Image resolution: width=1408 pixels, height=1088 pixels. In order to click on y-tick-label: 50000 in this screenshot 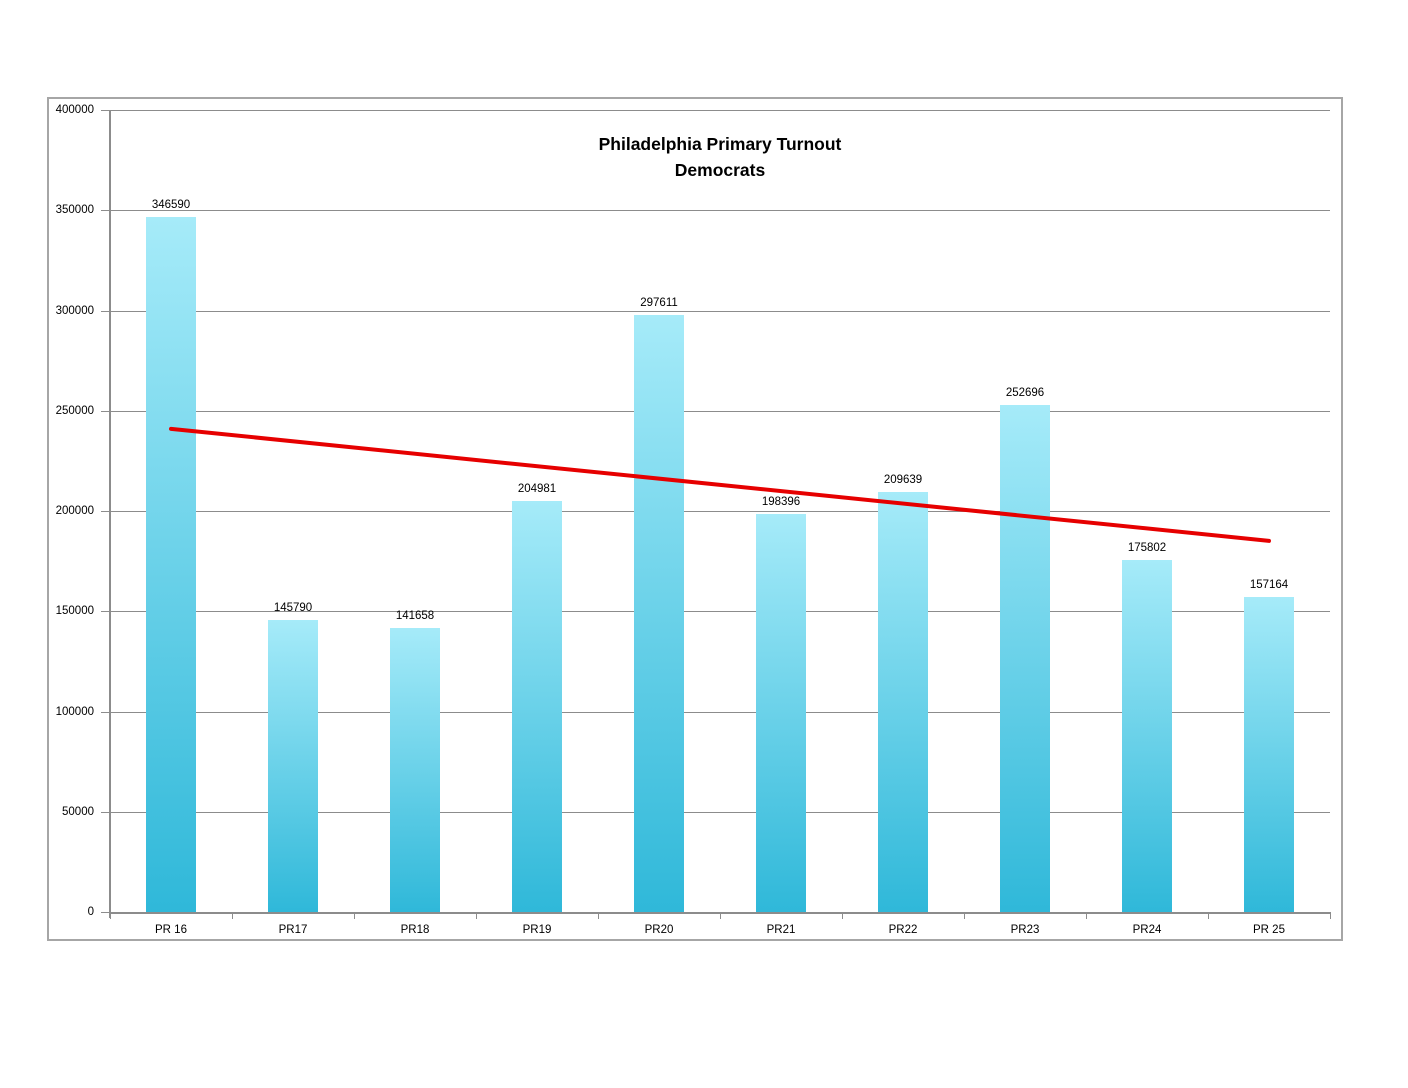, I will do `click(78, 811)`.